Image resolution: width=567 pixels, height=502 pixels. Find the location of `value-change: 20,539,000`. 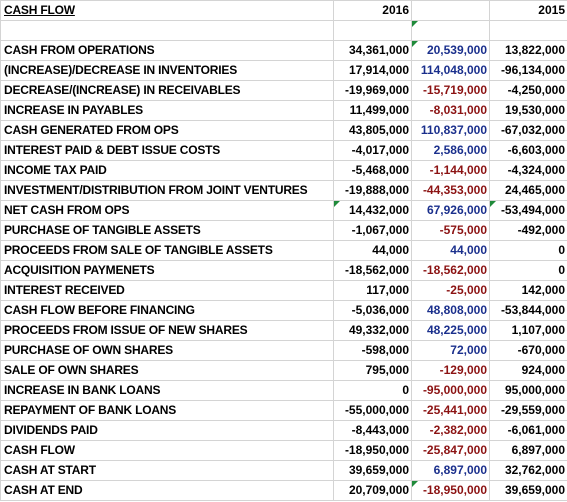

value-change: 20,539,000 is located at coordinates (450, 50).